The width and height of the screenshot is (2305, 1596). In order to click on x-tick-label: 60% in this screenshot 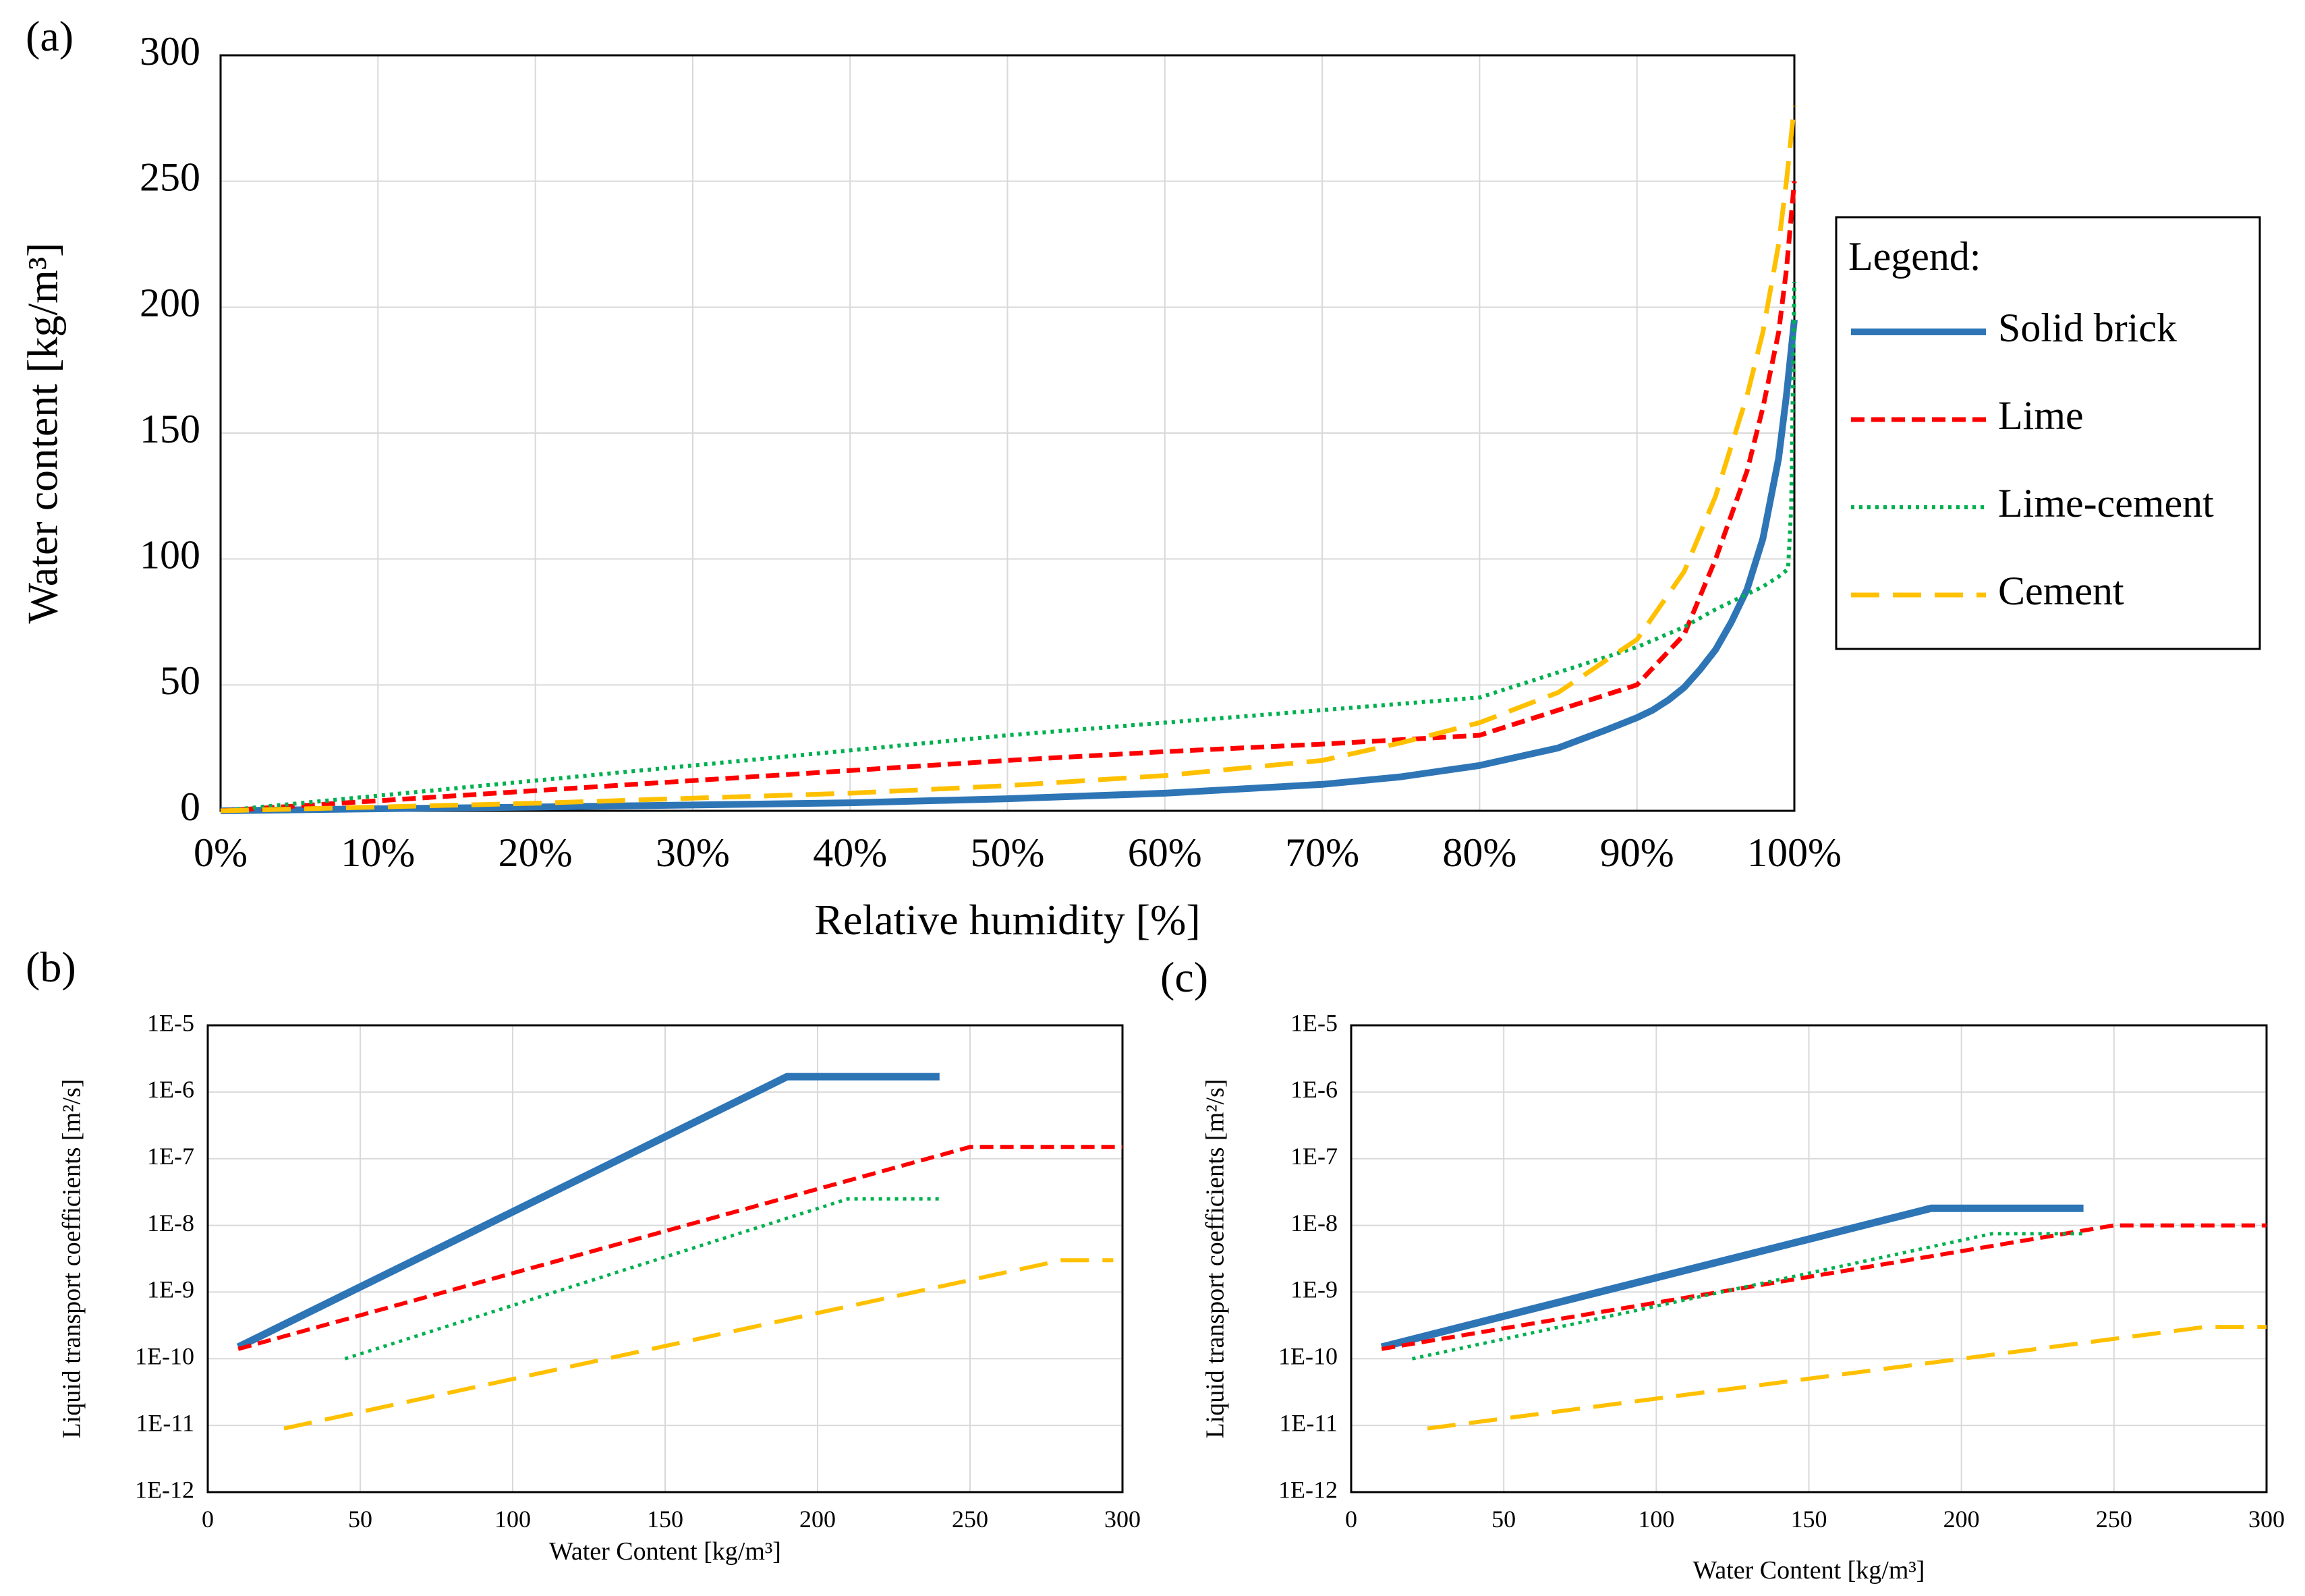, I will do `click(1165, 852)`.